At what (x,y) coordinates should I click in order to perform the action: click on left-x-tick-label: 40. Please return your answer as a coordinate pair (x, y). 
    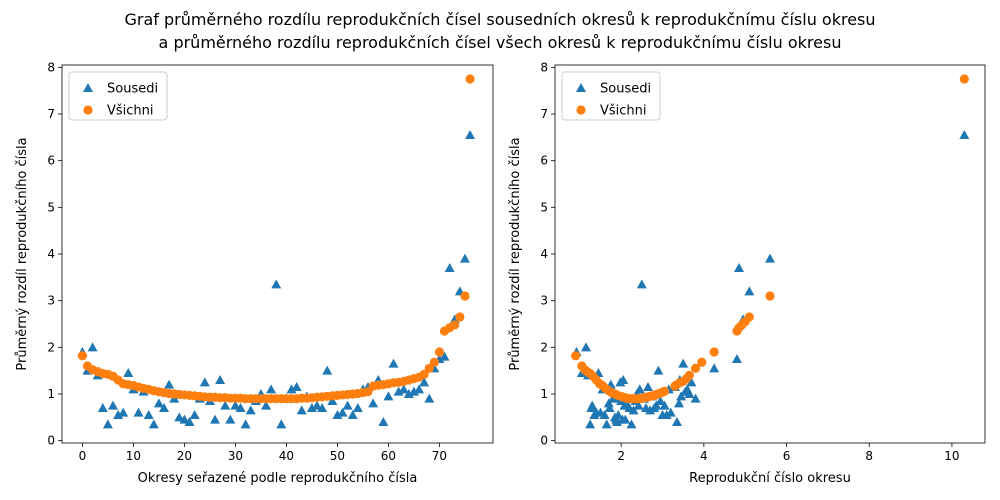
    Looking at the image, I should click on (286, 456).